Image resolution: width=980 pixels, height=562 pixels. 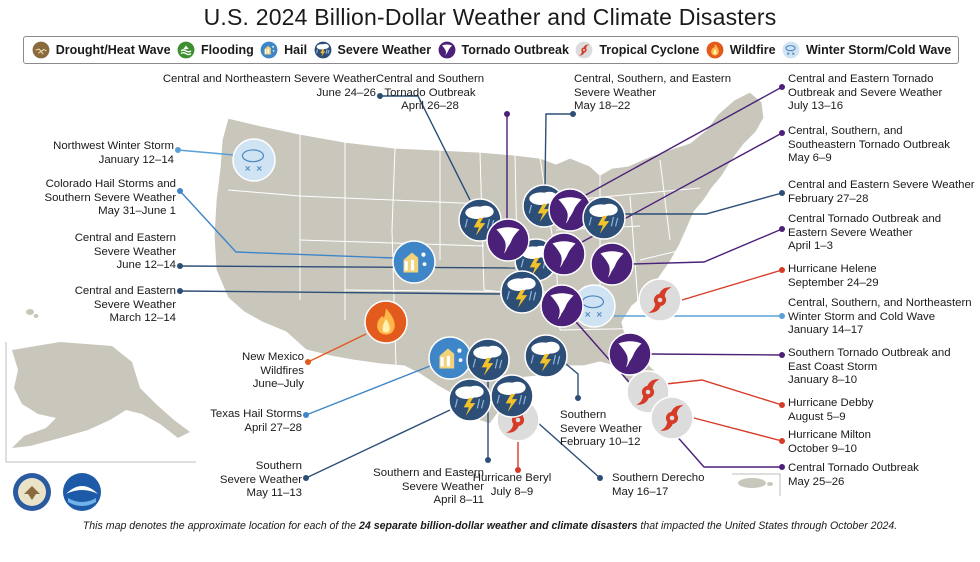 What do you see at coordinates (584, 50) in the screenshot?
I see `cyclone-icon` at bounding box center [584, 50].